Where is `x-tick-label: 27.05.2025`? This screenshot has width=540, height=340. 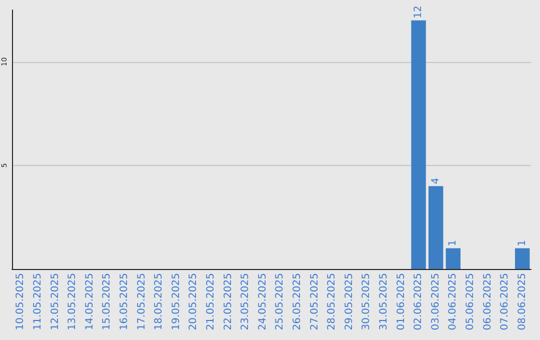 x-tick-label: 27.05.2025 is located at coordinates (314, 301).